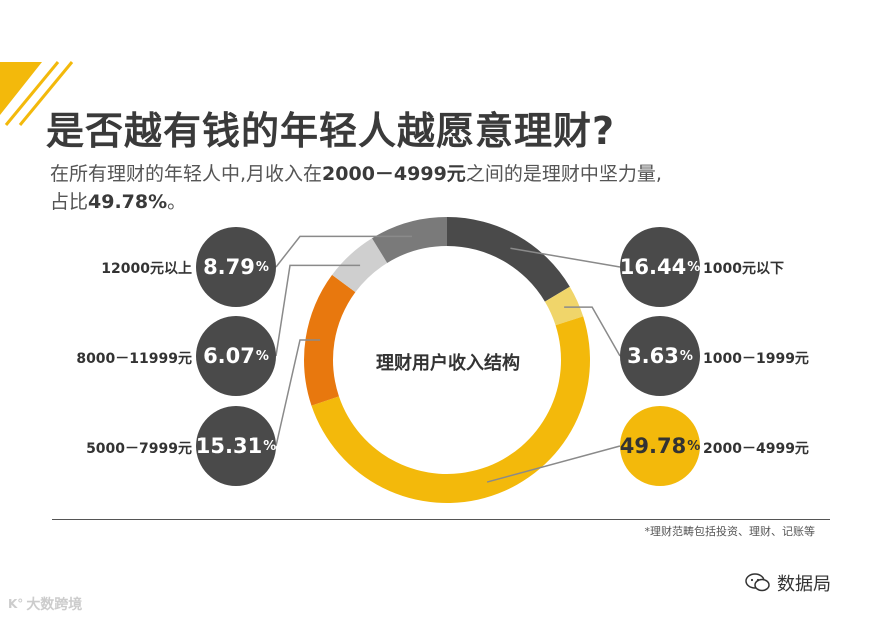 The width and height of the screenshot is (877, 620). What do you see at coordinates (236, 356) in the screenshot?
I see `bubble-8000-11999: 6.07%` at bounding box center [236, 356].